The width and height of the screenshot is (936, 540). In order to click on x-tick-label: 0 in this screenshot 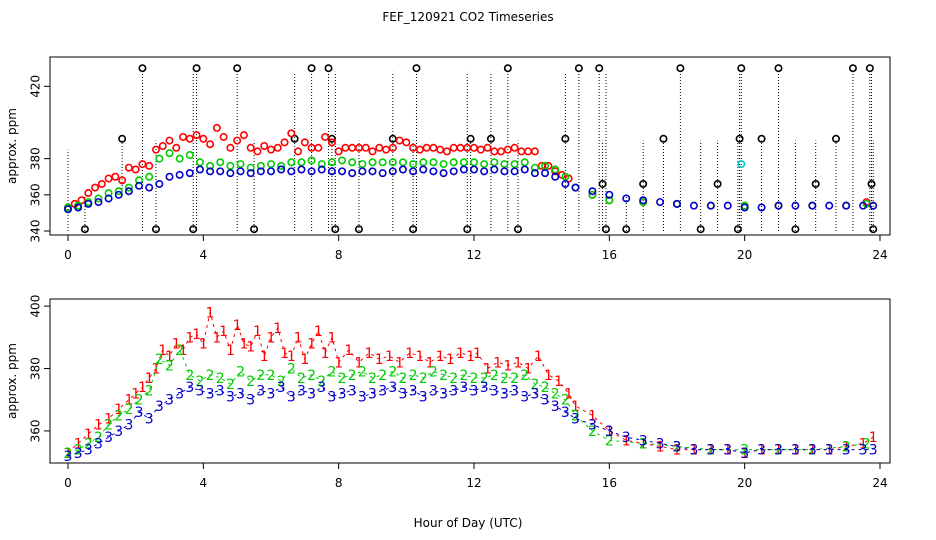, I will do `click(68, 255)`.